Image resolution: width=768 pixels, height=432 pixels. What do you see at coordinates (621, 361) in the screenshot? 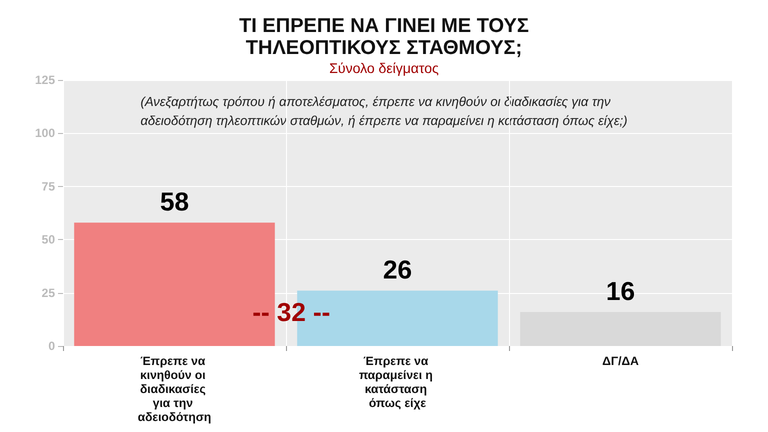
I see `x-tick-label: ΔΓ/ΔΑ` at bounding box center [621, 361].